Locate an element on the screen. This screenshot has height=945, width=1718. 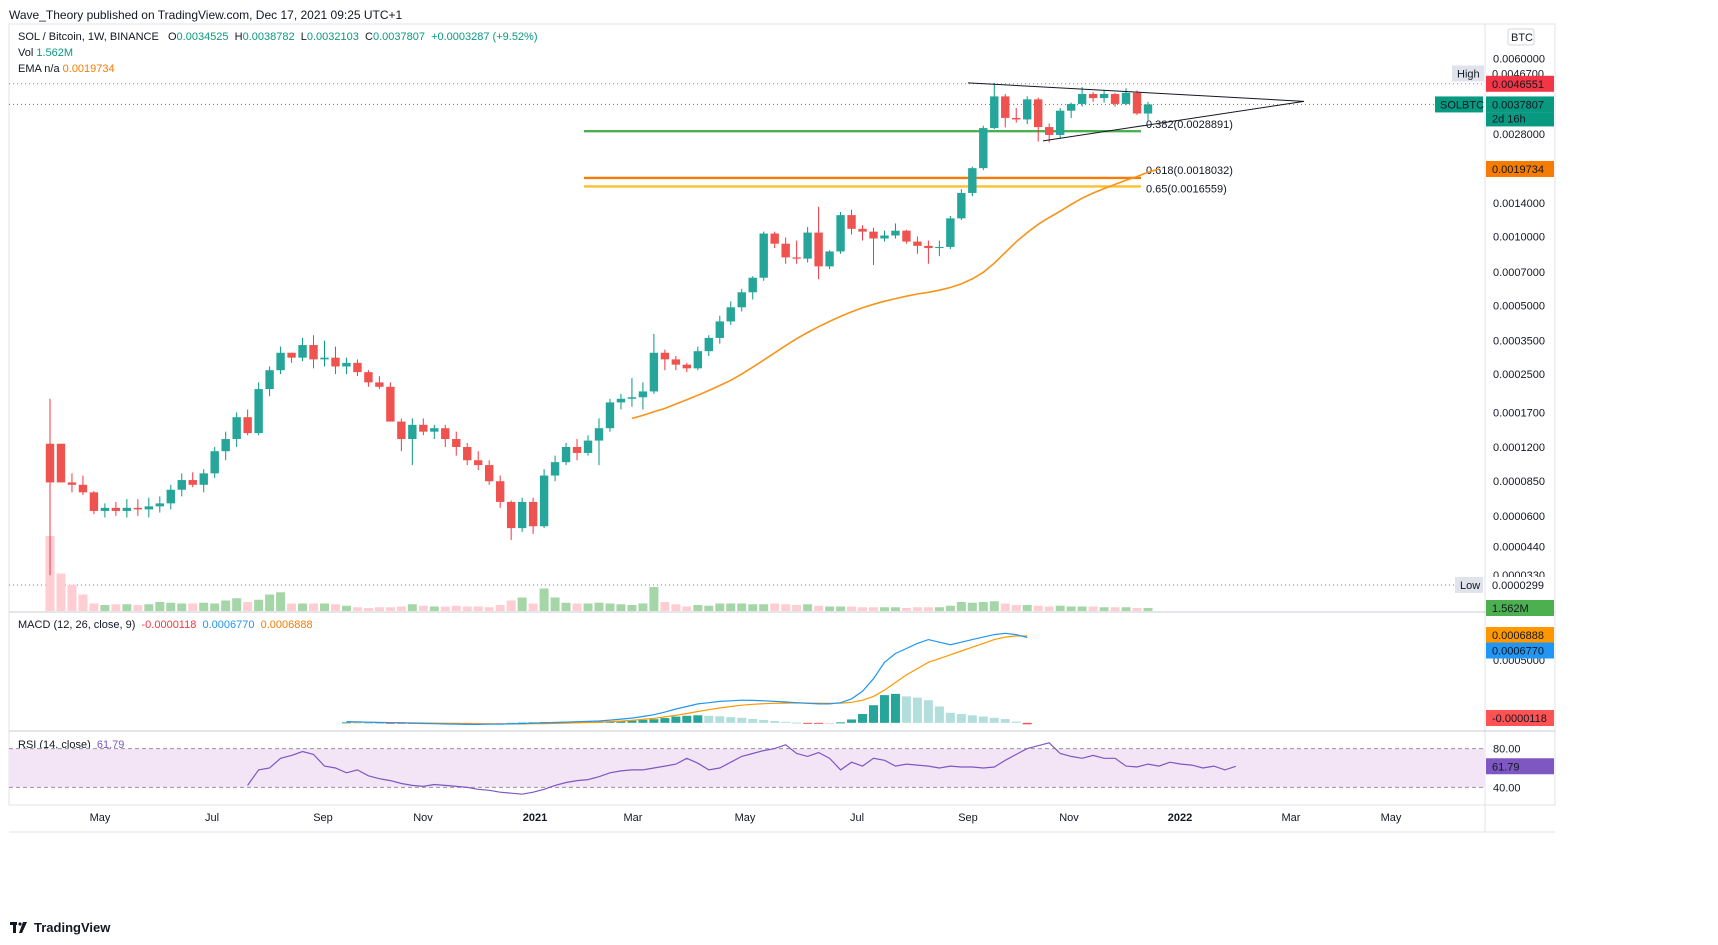
open-value: 0.0034525 is located at coordinates (202, 37).